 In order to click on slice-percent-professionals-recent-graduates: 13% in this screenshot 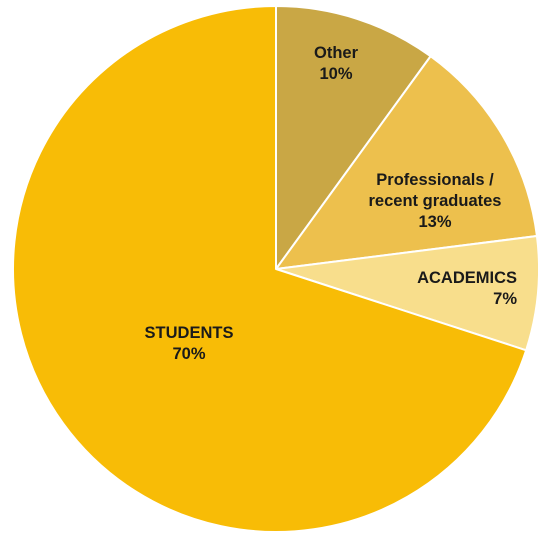, I will do `click(434, 222)`.